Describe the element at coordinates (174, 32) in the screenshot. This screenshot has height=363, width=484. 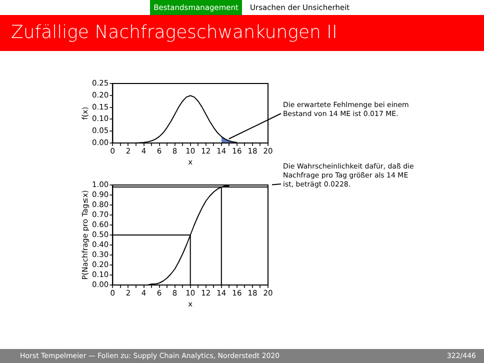
I see `text: Zufällige Nachfrageschwankungen II` at that location.